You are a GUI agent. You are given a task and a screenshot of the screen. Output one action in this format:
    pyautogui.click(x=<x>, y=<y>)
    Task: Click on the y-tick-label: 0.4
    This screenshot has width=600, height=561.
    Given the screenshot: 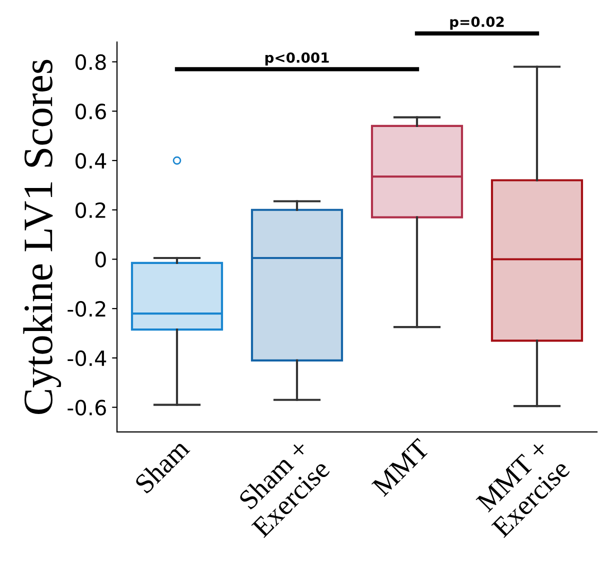 What is the action you would take?
    pyautogui.click(x=91, y=160)
    